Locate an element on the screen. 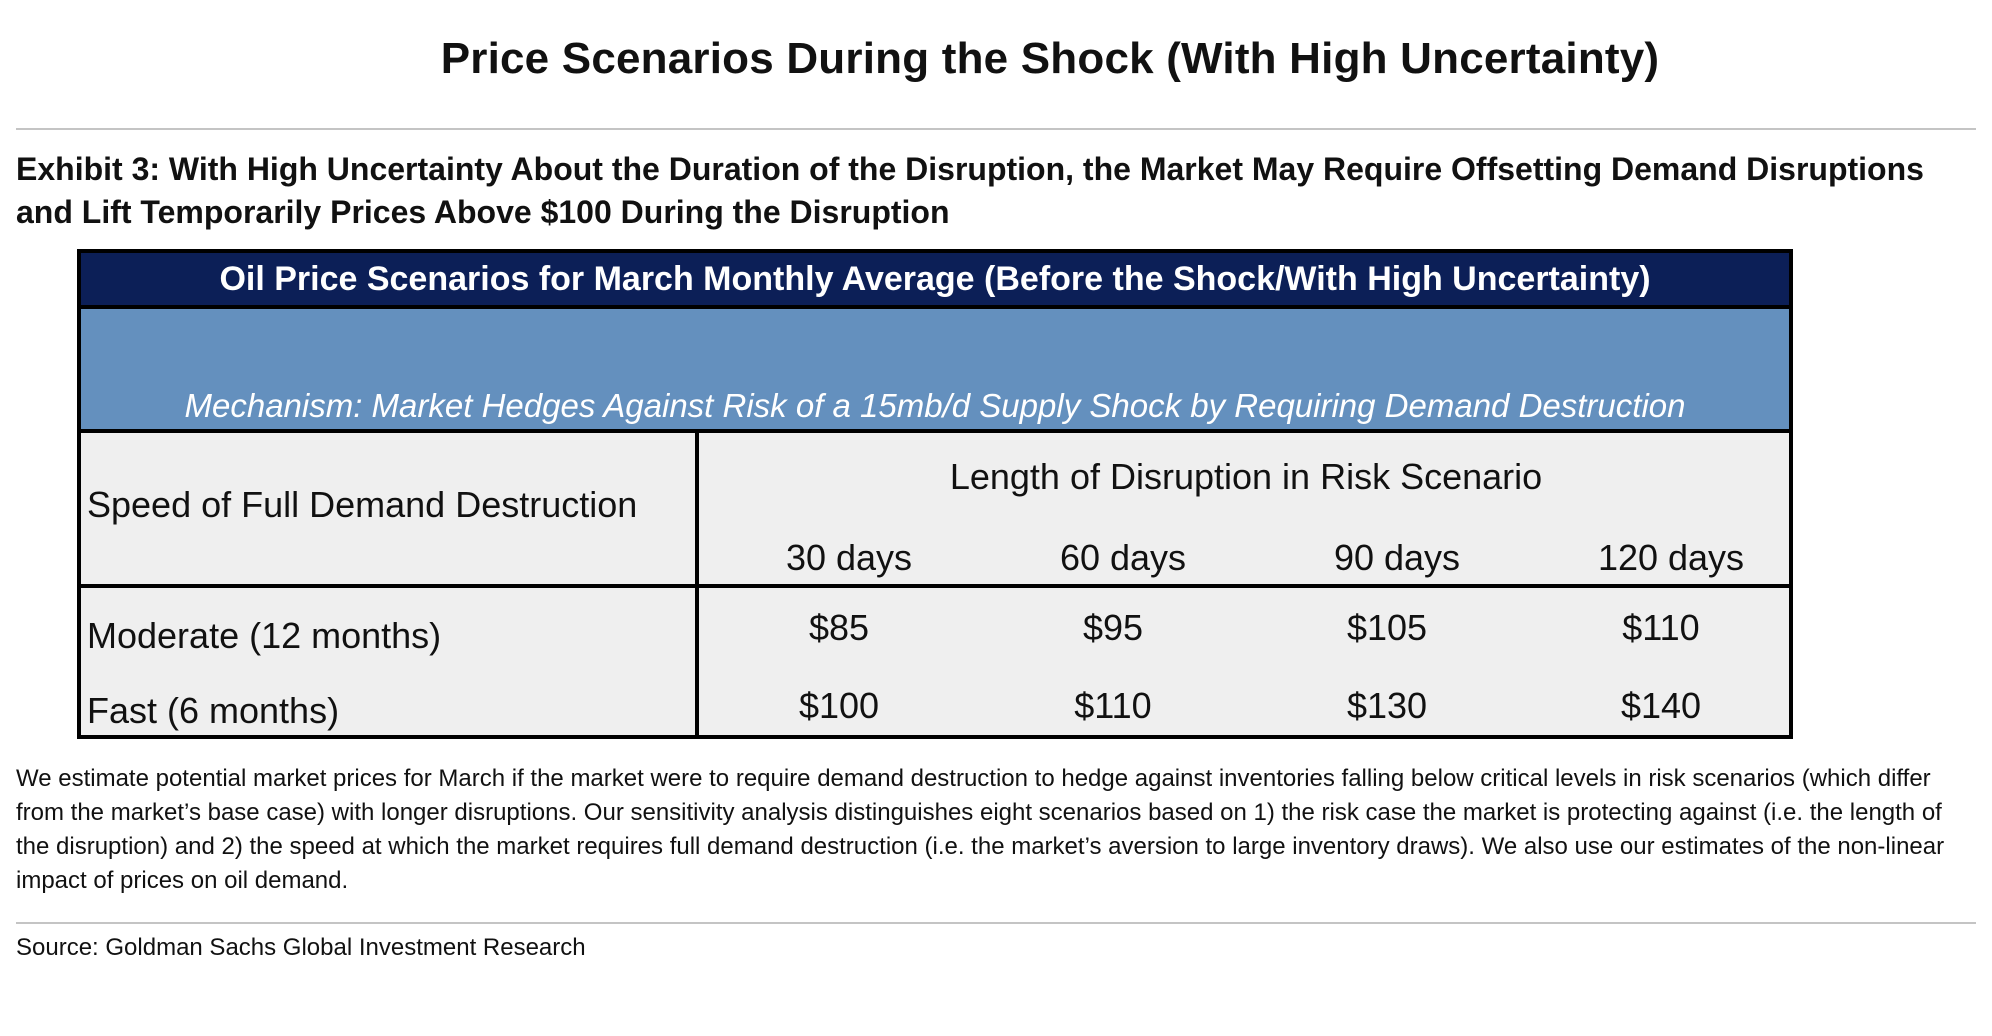 This screenshot has width=1992, height=1036. top-divider is located at coordinates (996, 129).